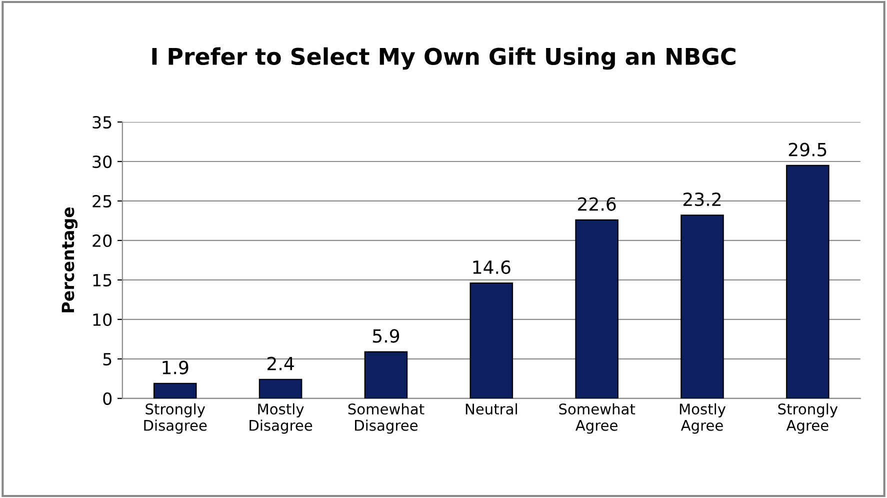 This screenshot has height=498, width=887. I want to click on data-label: 14.6, so click(491, 267).